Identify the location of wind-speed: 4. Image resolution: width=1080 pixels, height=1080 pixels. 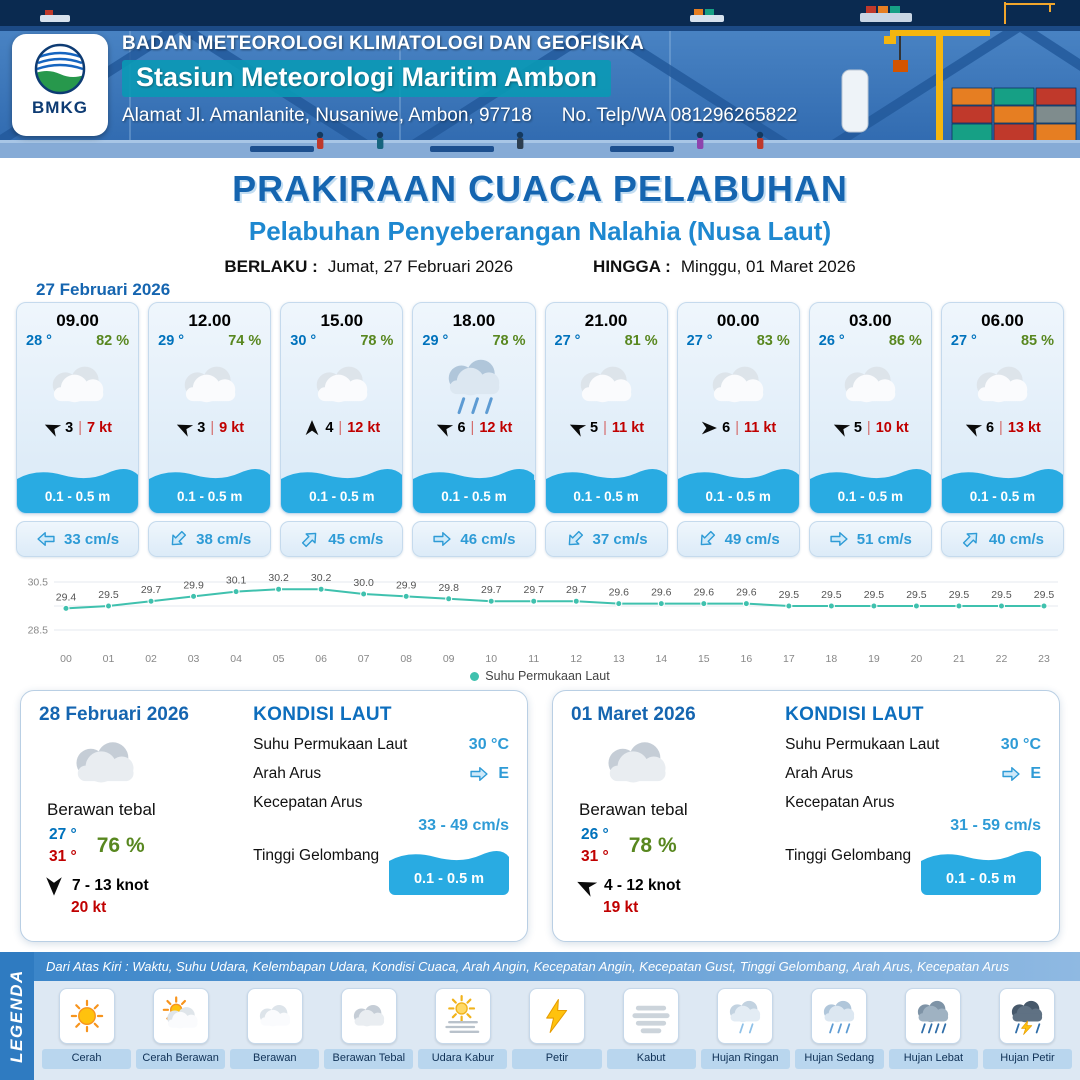
(329, 428).